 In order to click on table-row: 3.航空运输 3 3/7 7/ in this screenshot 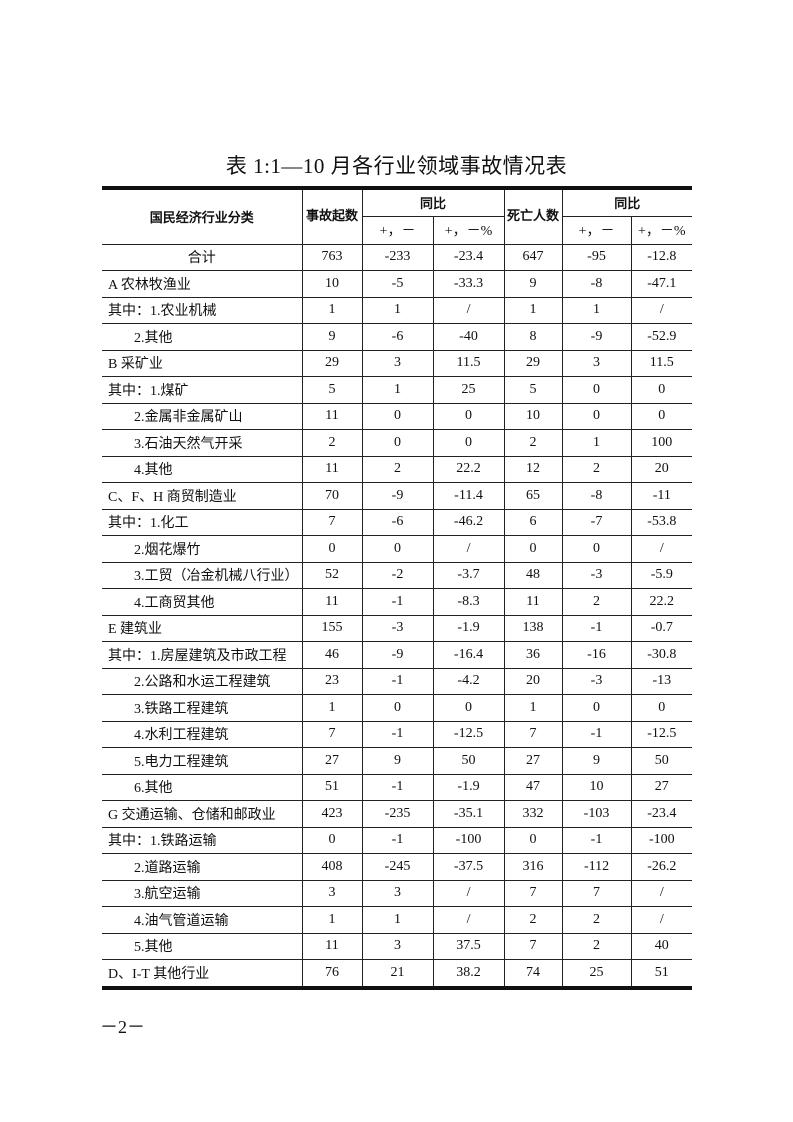, I will do `click(397, 893)`.